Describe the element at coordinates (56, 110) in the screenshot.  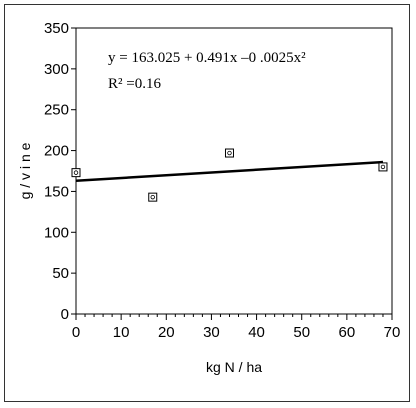
I see `y-tick-label: 250` at that location.